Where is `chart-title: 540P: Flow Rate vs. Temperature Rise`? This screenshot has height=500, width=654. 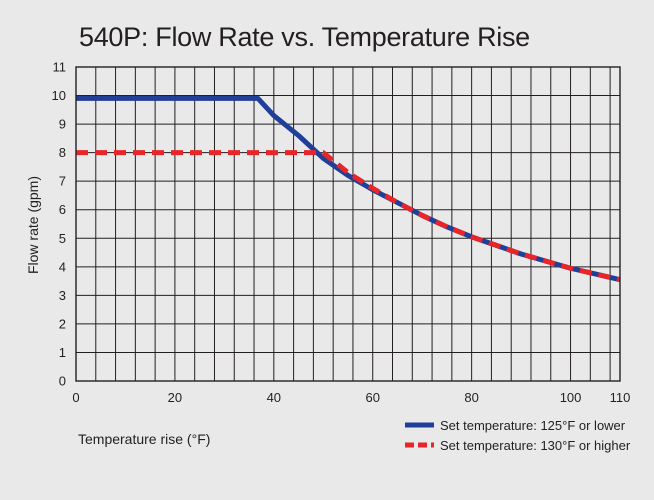
chart-title: 540P: Flow Rate vs. Temperature Rise is located at coordinates (304, 37).